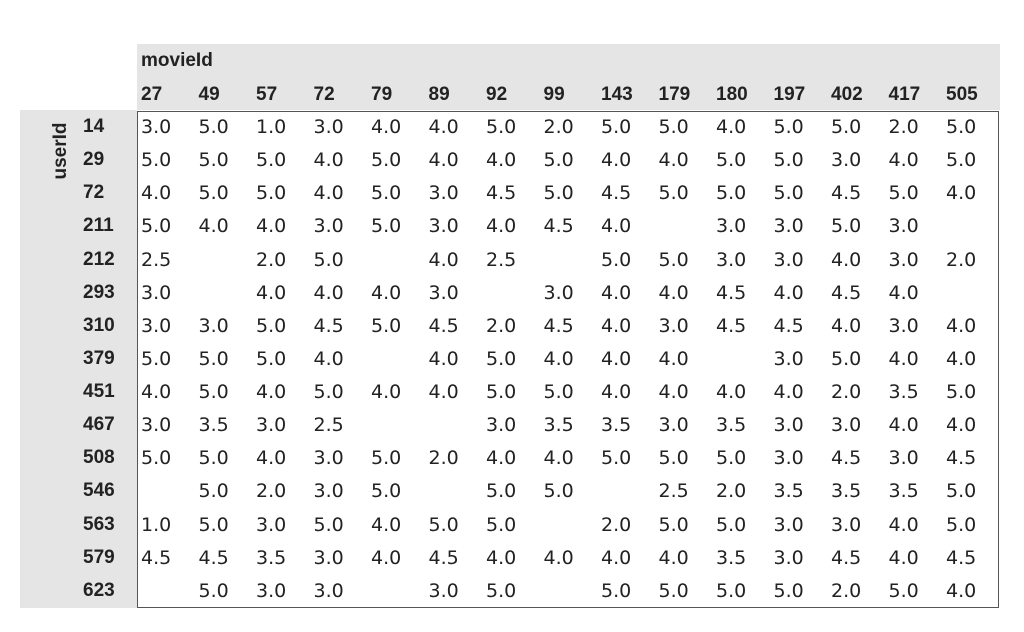 The width and height of the screenshot is (1024, 632). What do you see at coordinates (156, 524) in the screenshot?
I see `rating-cell: 1.0` at bounding box center [156, 524].